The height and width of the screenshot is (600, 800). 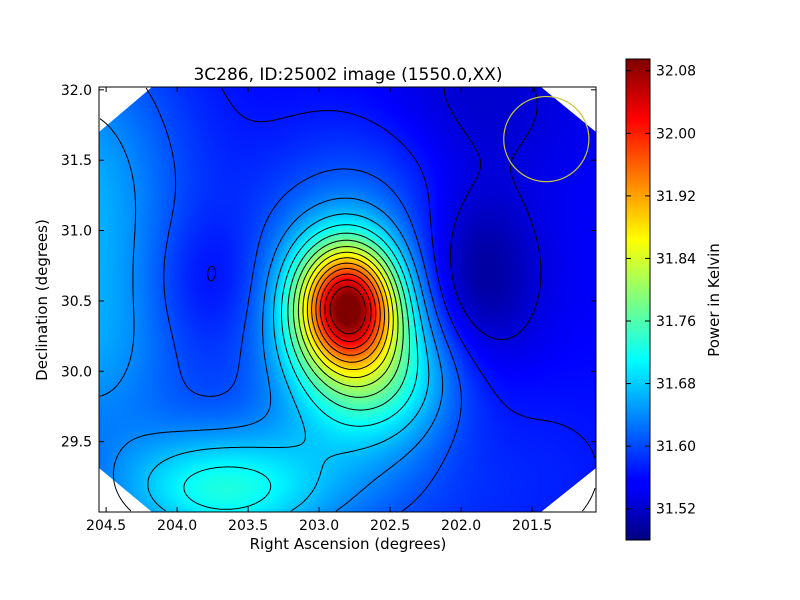 What do you see at coordinates (661, 291) in the screenshot?
I see `colorbar-ticks: 31.52 31.60 31.68 31.76 31.84 31.92 32.00 32.08` at bounding box center [661, 291].